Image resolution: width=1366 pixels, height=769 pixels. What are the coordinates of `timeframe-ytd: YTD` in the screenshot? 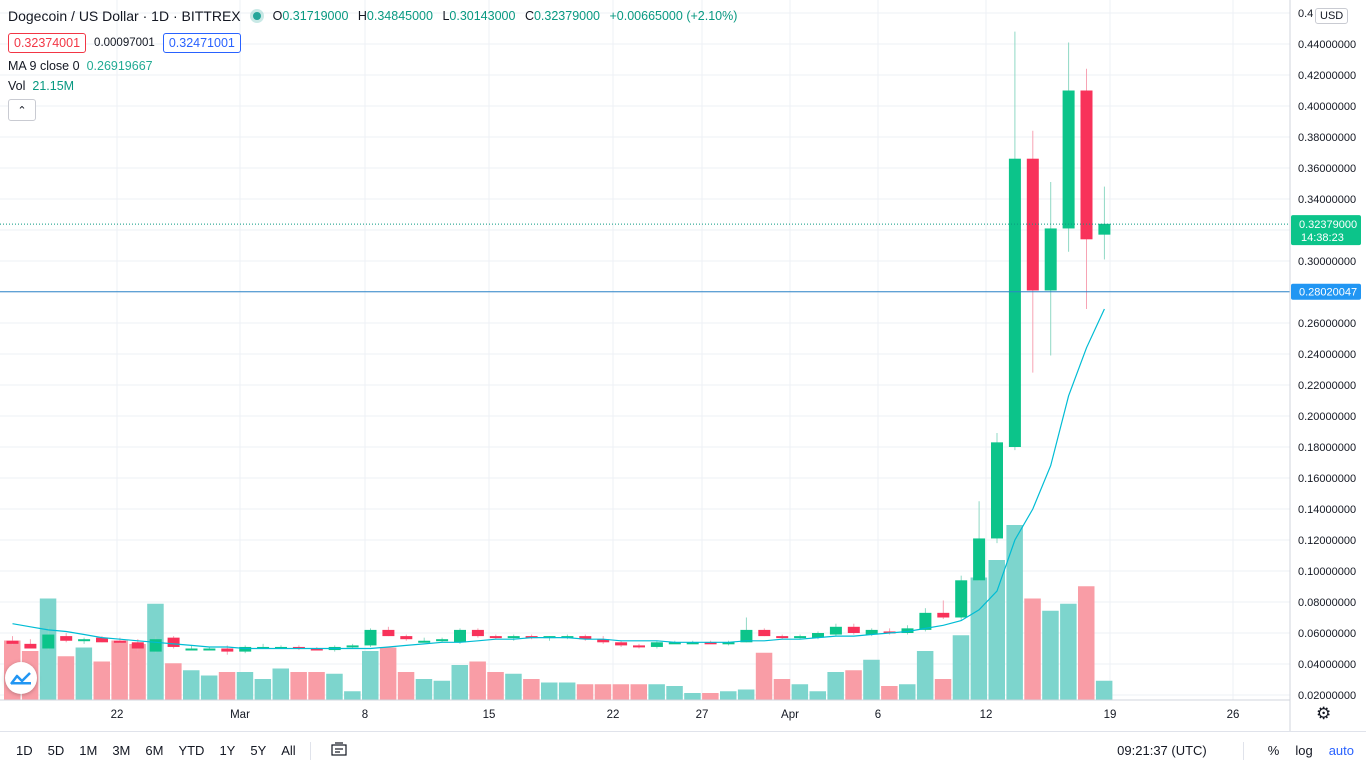 It's located at (191, 750).